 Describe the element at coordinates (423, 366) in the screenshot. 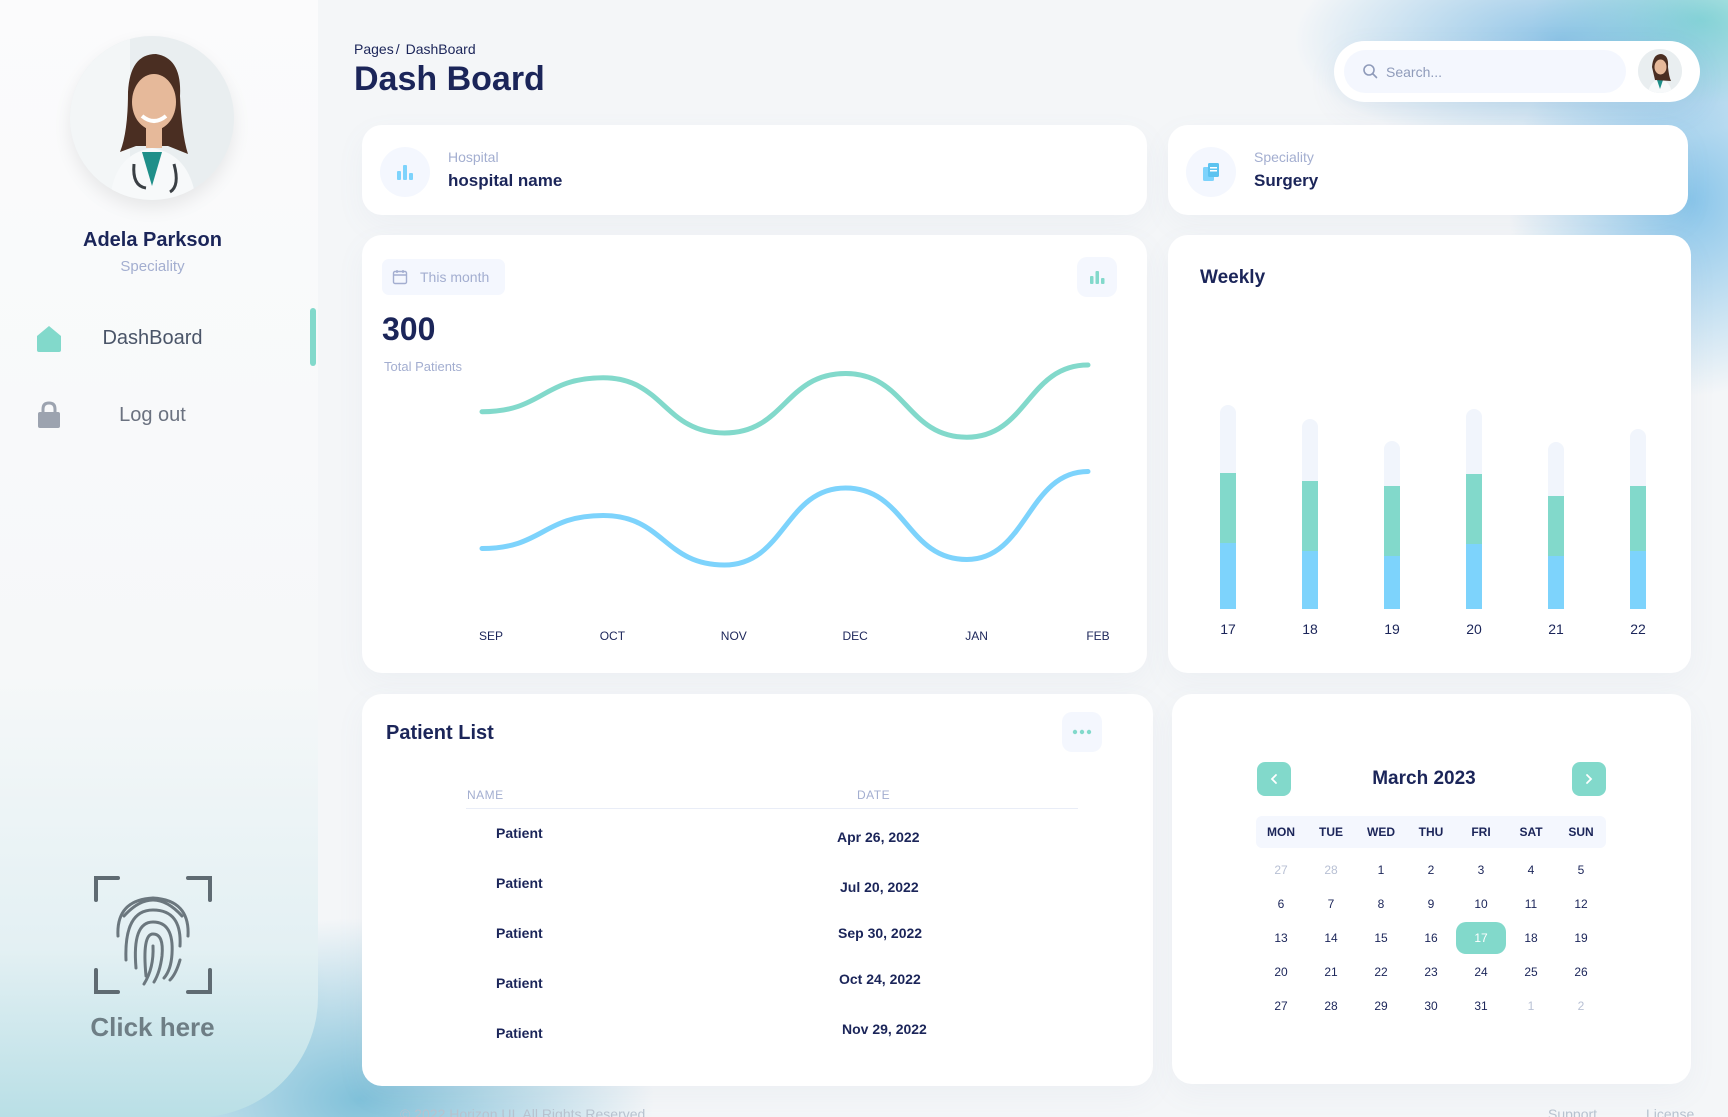

I see `total-patients-label: Total Patients` at that location.